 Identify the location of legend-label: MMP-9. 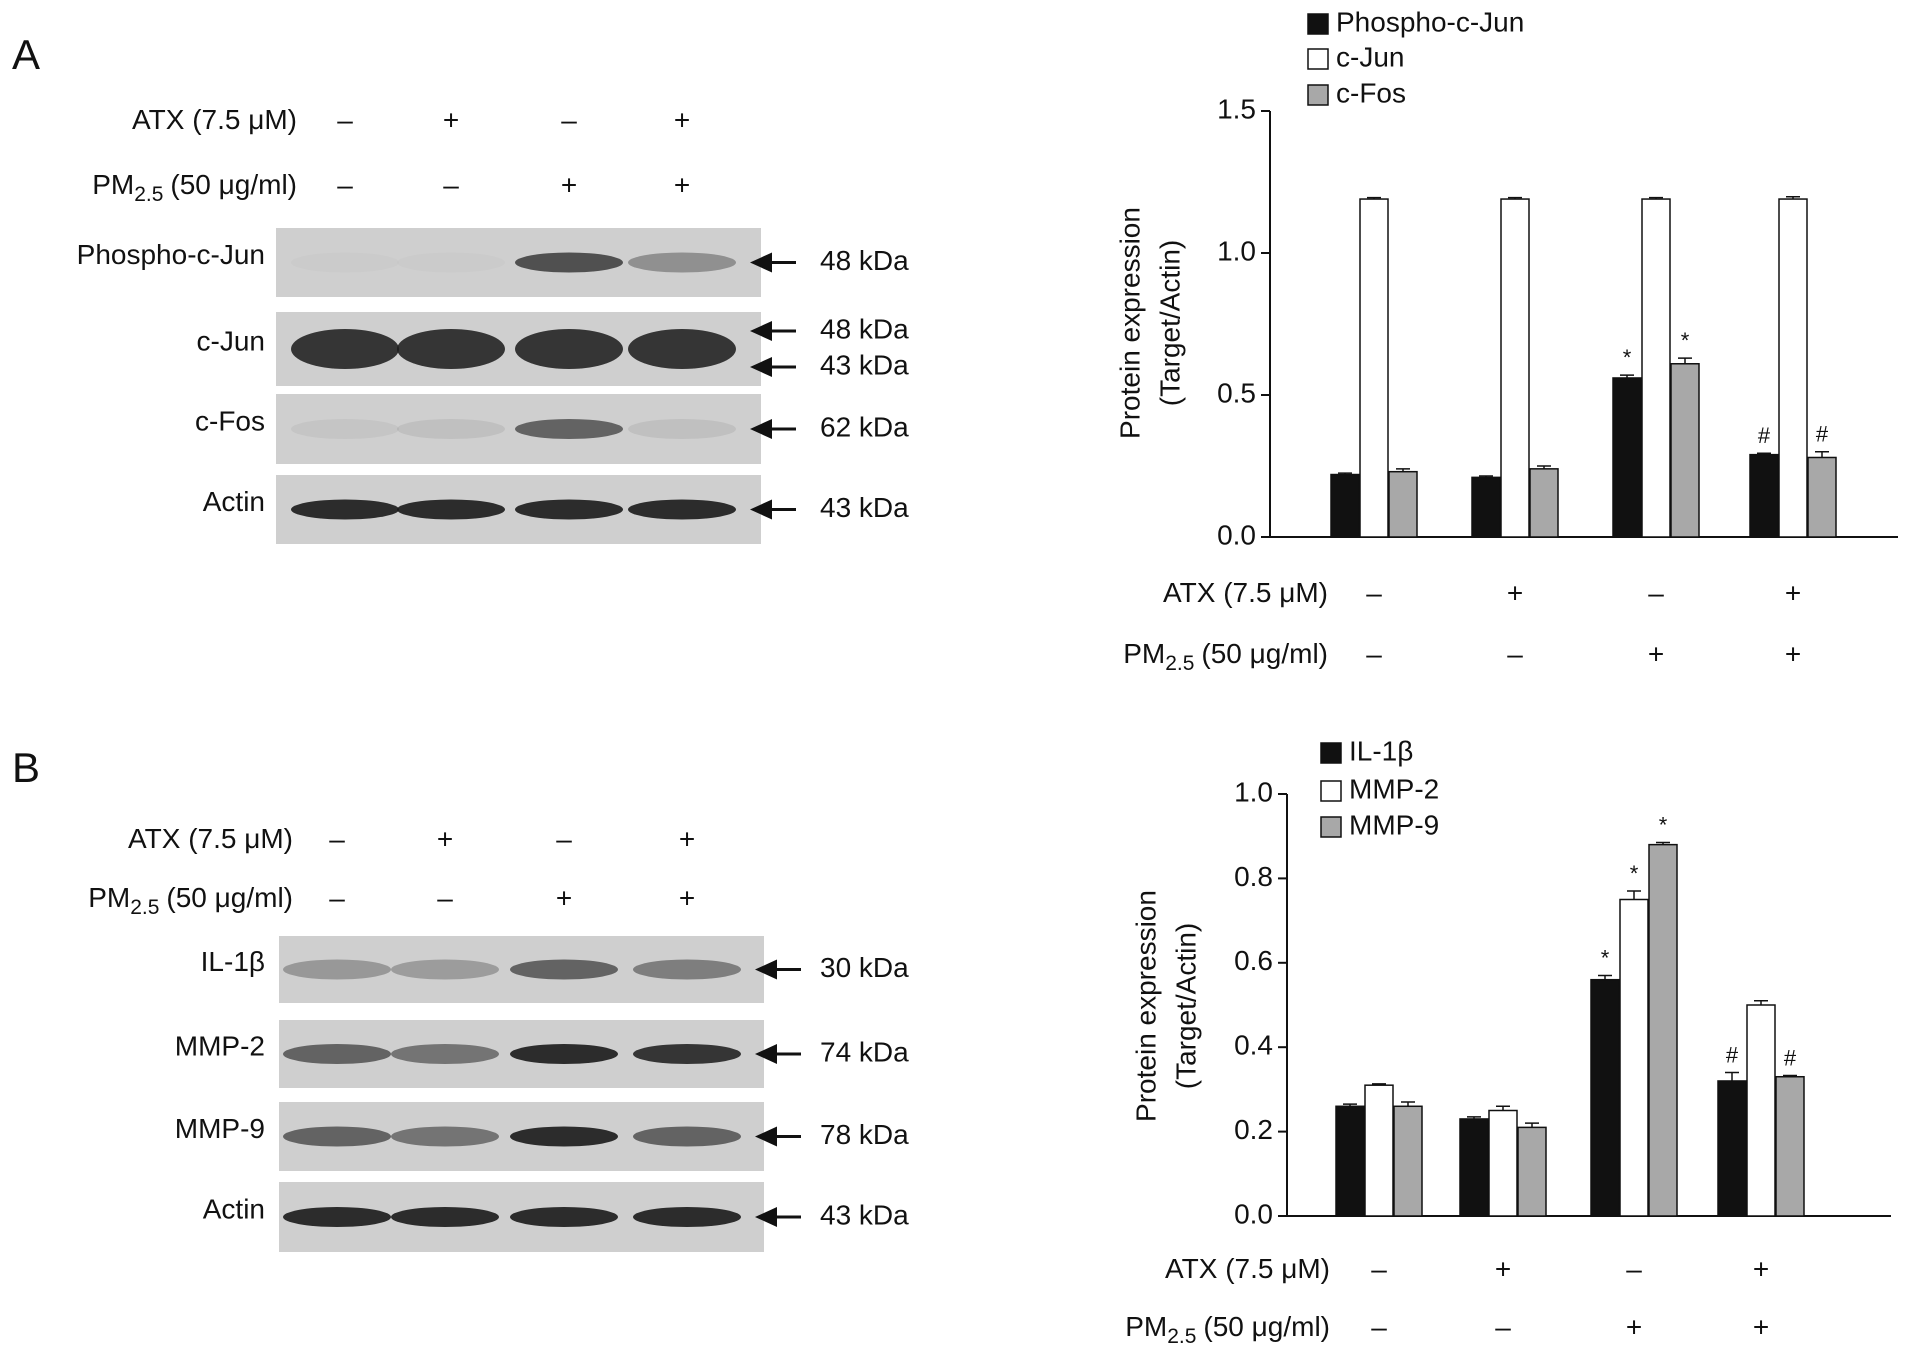
(1394, 824).